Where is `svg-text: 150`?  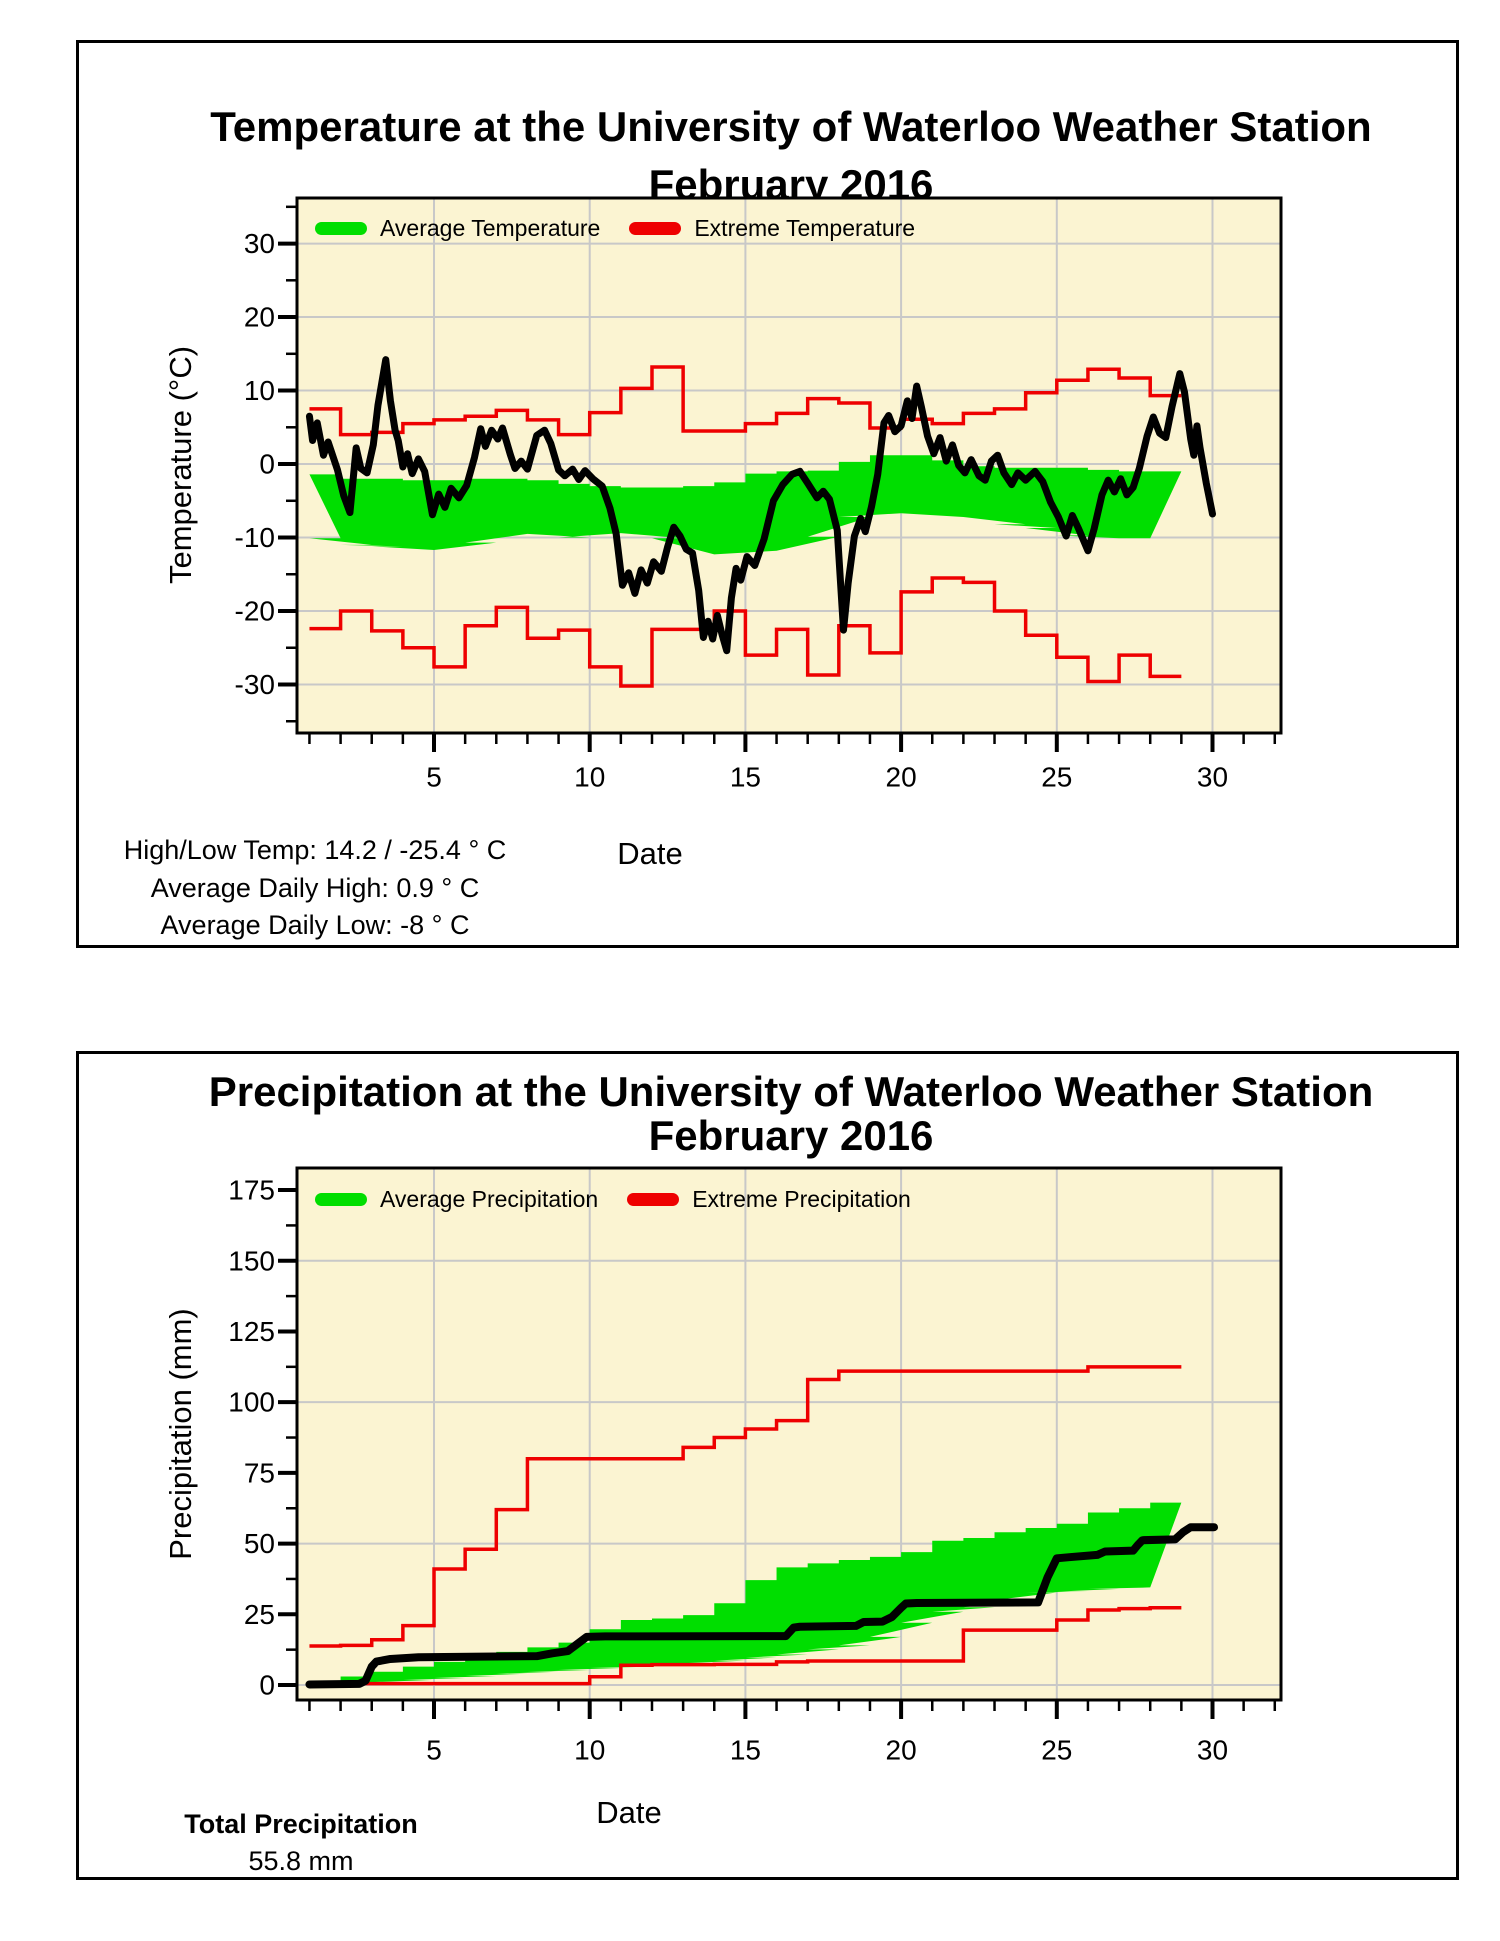
svg-text: 150 is located at coordinates (251, 1260).